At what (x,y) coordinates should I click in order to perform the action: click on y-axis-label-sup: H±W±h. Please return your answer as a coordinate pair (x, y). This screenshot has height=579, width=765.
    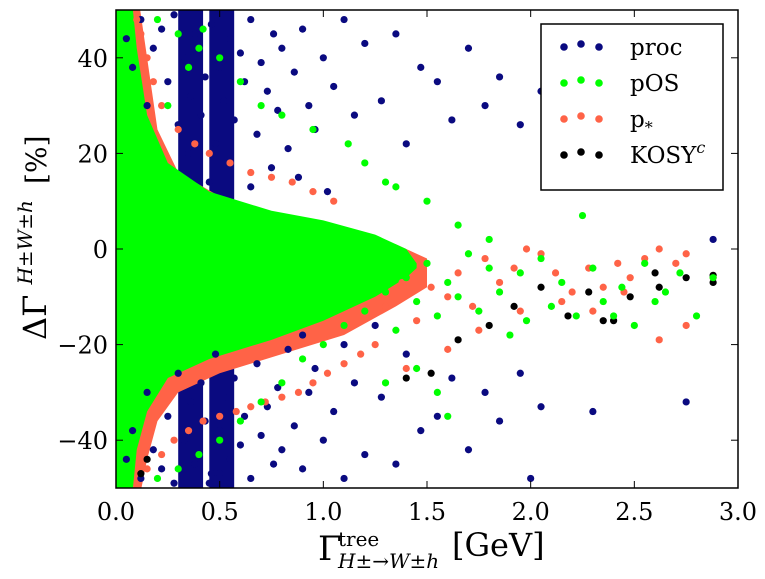
    Looking at the image, I should click on (25, 242).